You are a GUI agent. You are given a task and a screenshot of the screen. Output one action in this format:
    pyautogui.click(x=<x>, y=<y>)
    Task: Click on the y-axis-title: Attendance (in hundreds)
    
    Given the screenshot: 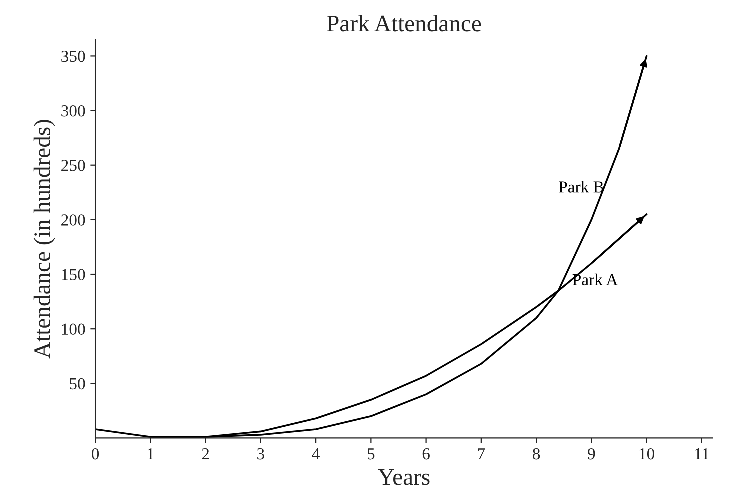 What is the action you would take?
    pyautogui.click(x=45, y=239)
    